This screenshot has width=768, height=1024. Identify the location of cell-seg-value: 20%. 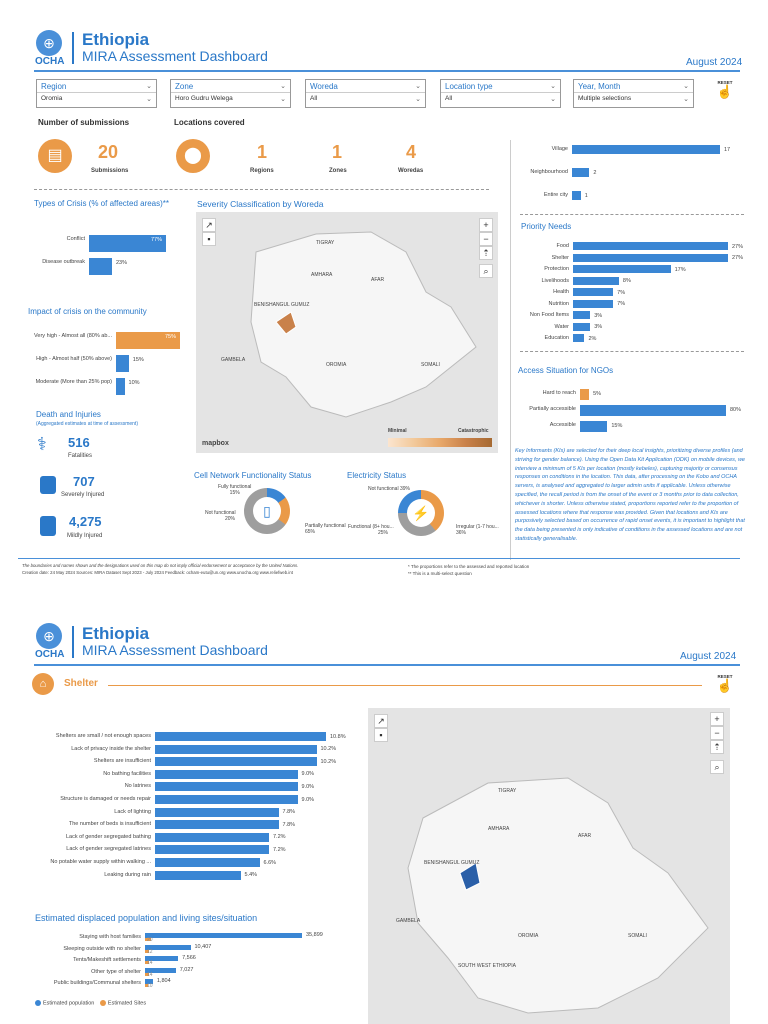
(230, 519).